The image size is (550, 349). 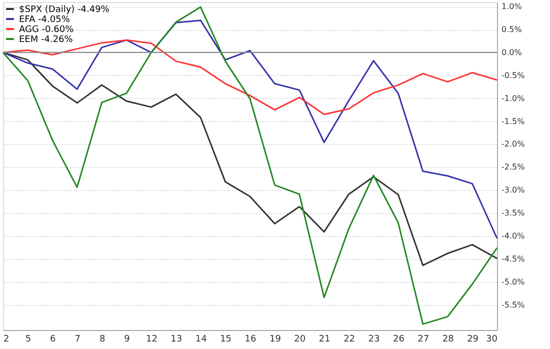 What do you see at coordinates (514, 75) in the screenshot?
I see `y-tick-label: -0.5%` at bounding box center [514, 75].